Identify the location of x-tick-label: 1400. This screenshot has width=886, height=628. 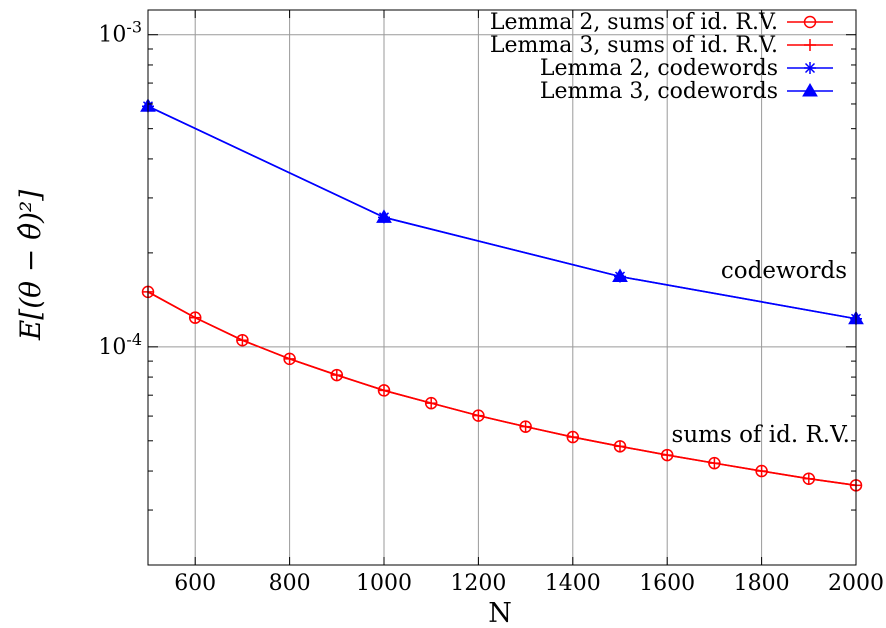
(573, 583).